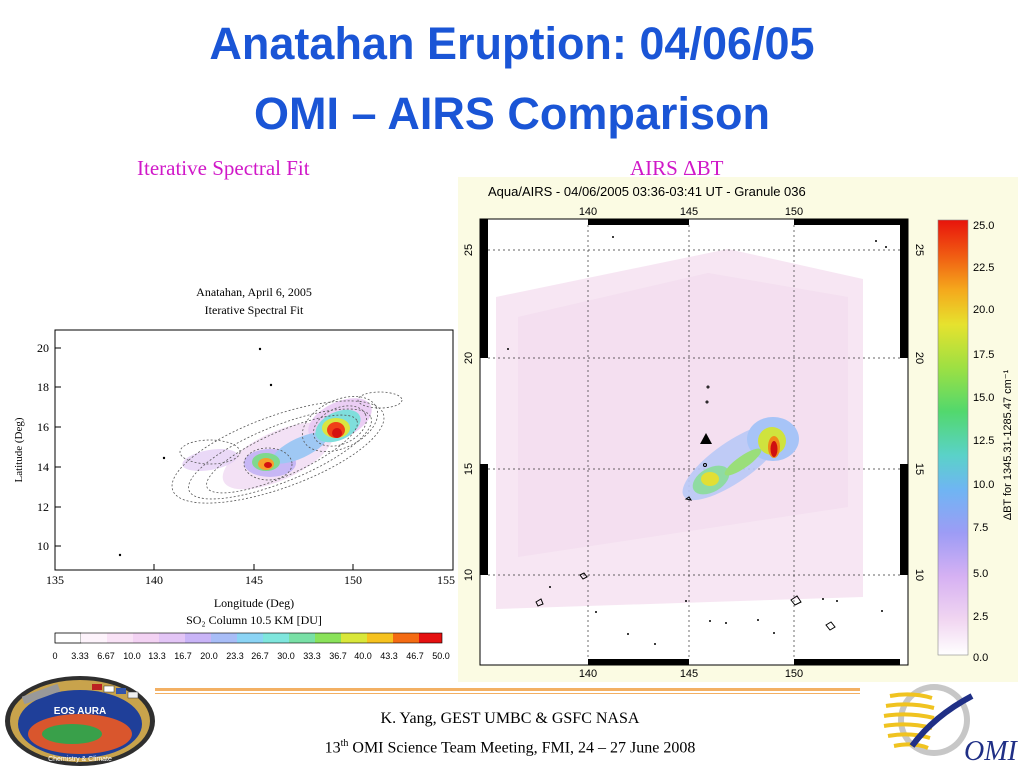 The height and width of the screenshot is (768, 1024). I want to click on left-ytick: 14, so click(43, 467).